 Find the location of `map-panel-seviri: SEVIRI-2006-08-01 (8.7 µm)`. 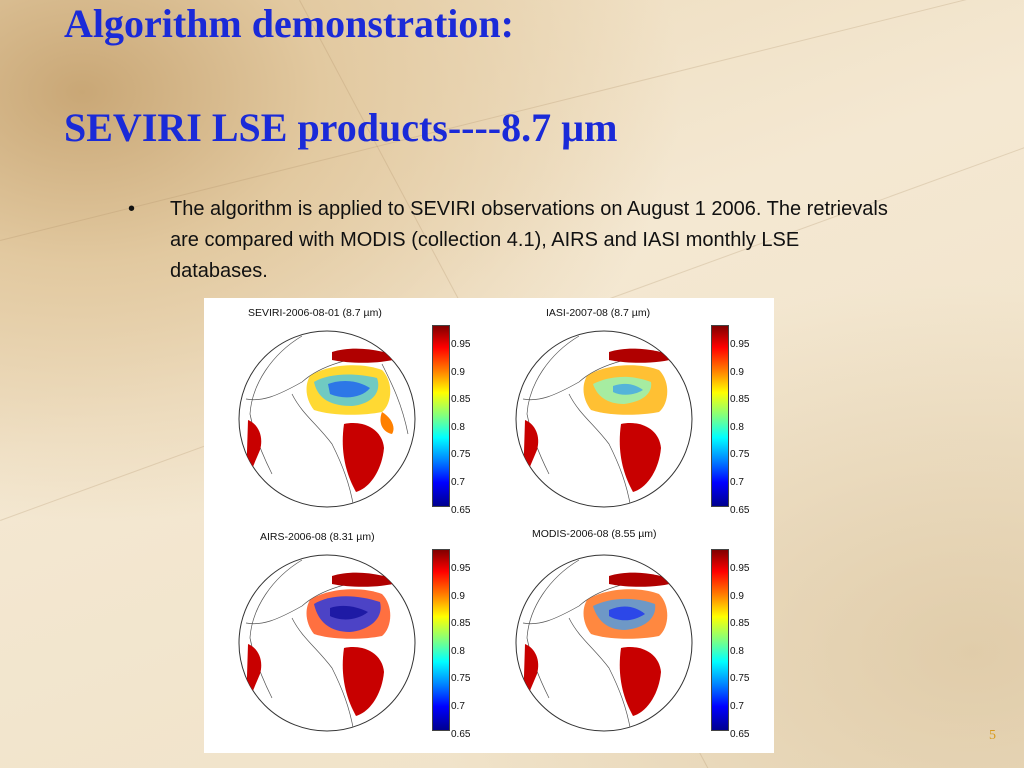

map-panel-seviri: SEVIRI-2006-08-01 (8.7 µm) is located at coordinates (346, 410).